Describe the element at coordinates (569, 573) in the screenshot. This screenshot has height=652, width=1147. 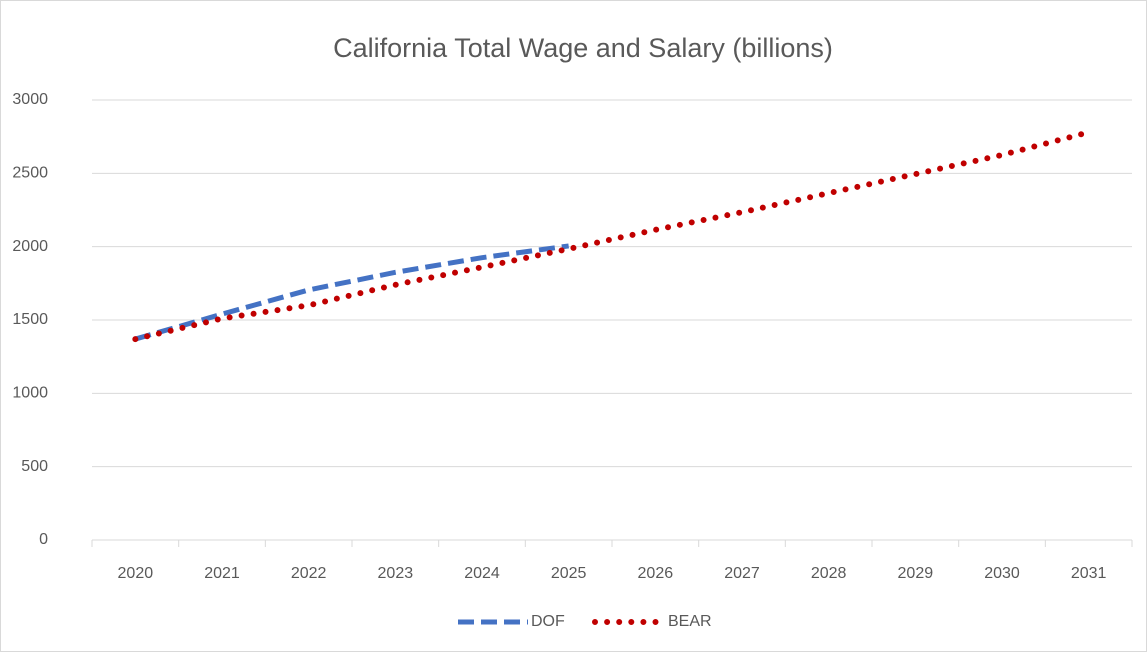
I see `x-tick-label: 2025` at that location.